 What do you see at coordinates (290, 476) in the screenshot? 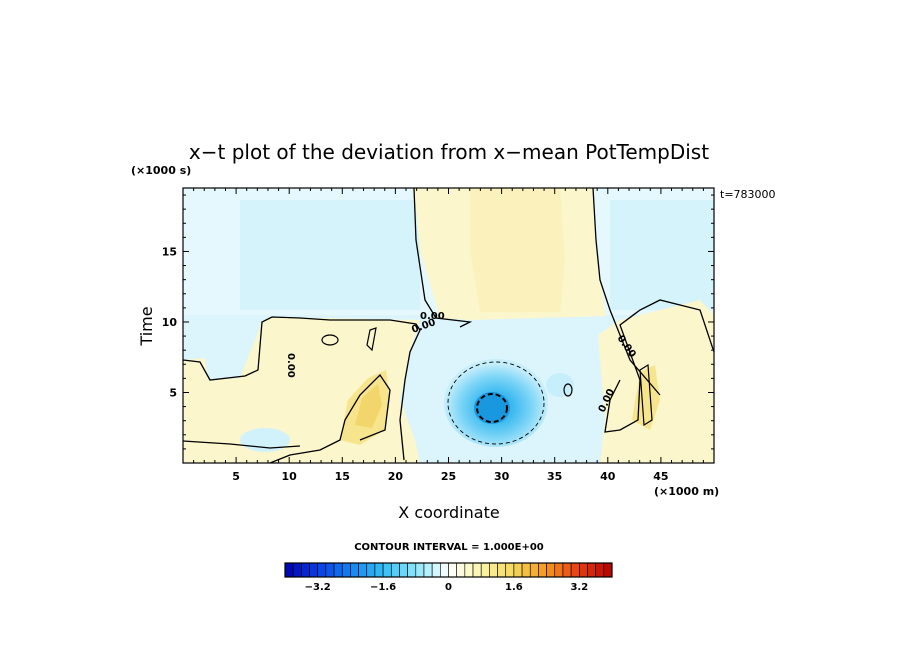
I see `x-tick-label: 10` at bounding box center [290, 476].